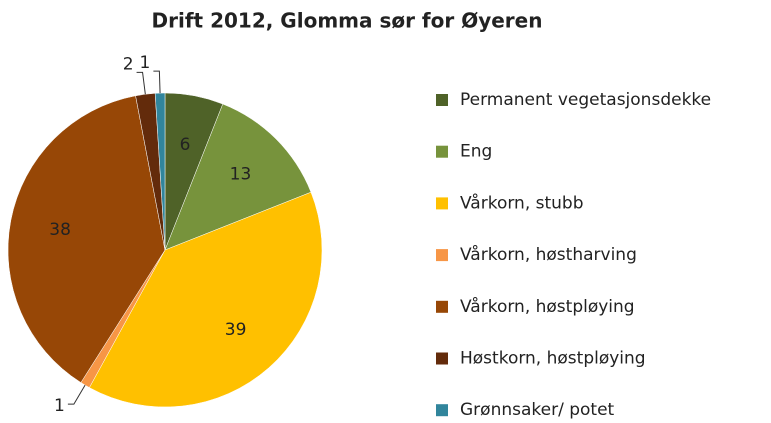  Describe the element at coordinates (553, 359) in the screenshot. I see `legend-label: Høstkorn, høstpløying` at that location.